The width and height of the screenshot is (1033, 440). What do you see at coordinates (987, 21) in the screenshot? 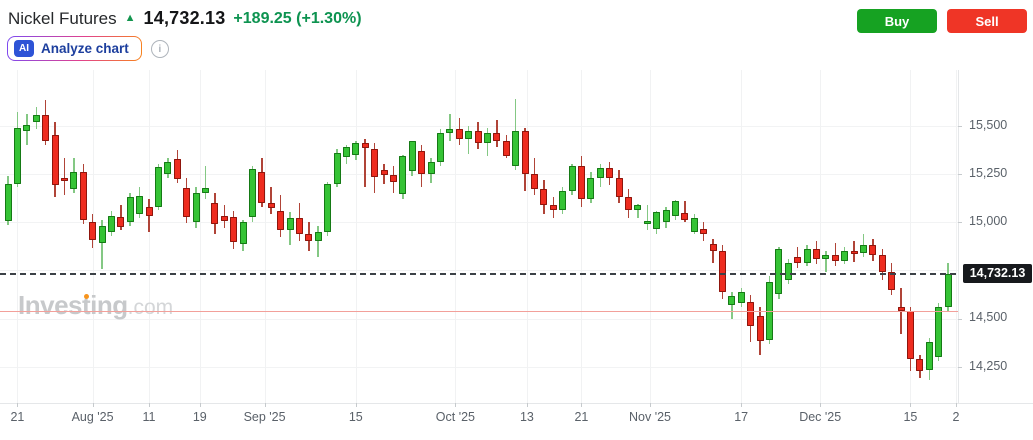
I see `sell-button: Sell` at bounding box center [987, 21].